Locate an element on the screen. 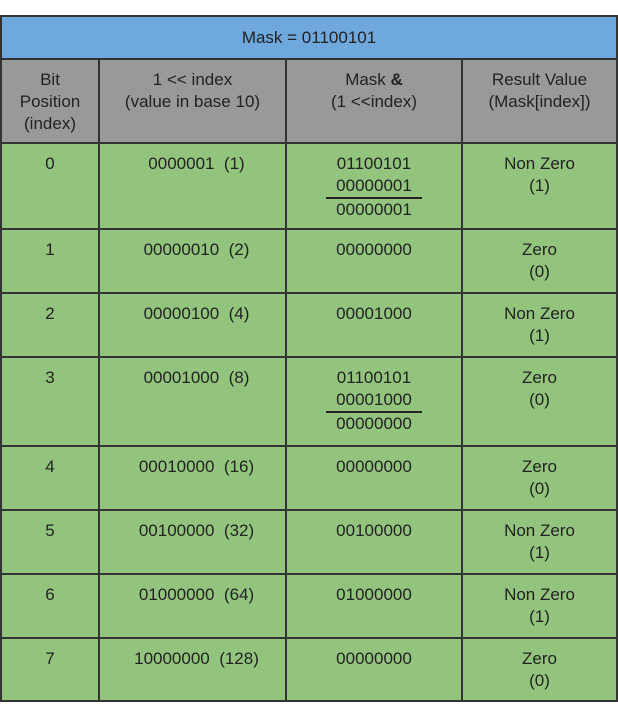 This screenshot has height=720, width=618. table-row: 1 00000010 (2) 00000000 Zero (0) is located at coordinates (309, 261).